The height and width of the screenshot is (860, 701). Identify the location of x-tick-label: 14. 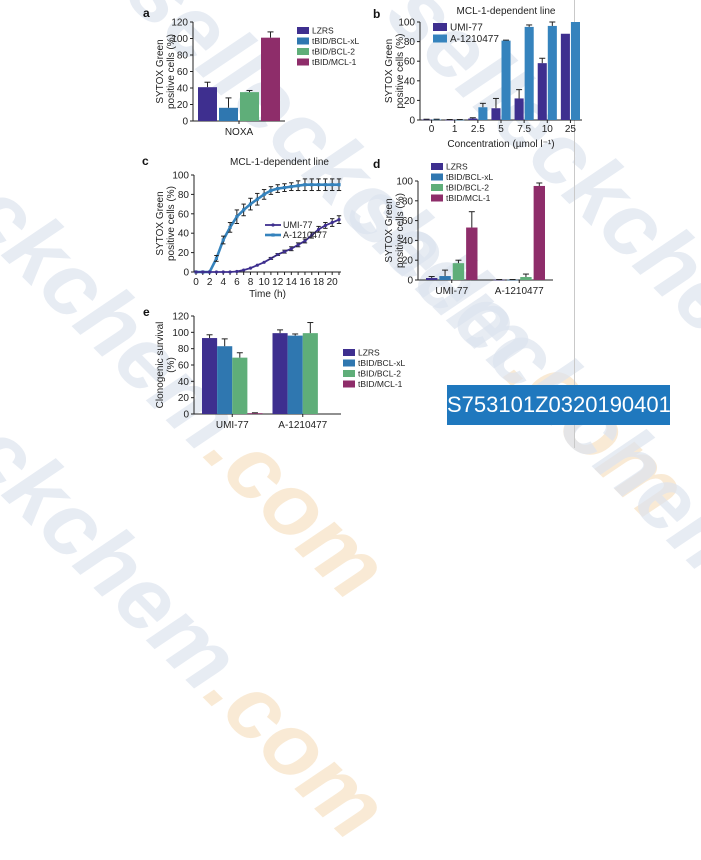
(292, 282).